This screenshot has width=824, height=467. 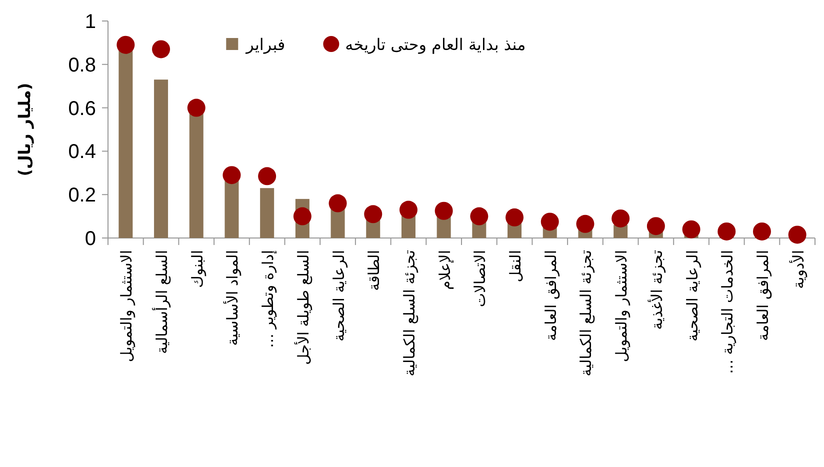 I want to click on y-tick-label: 1, so click(x=90, y=22).